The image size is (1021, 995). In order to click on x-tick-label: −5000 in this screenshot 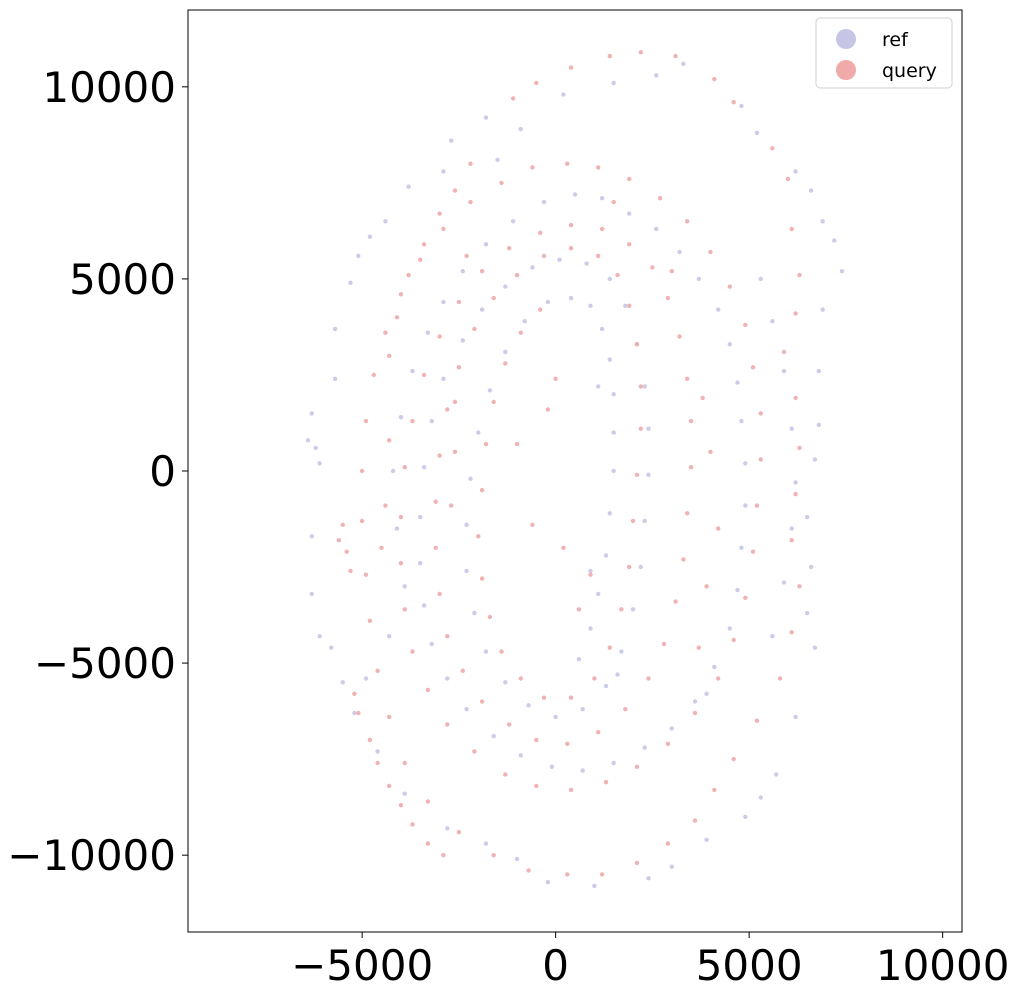, I will do `click(362, 965)`.